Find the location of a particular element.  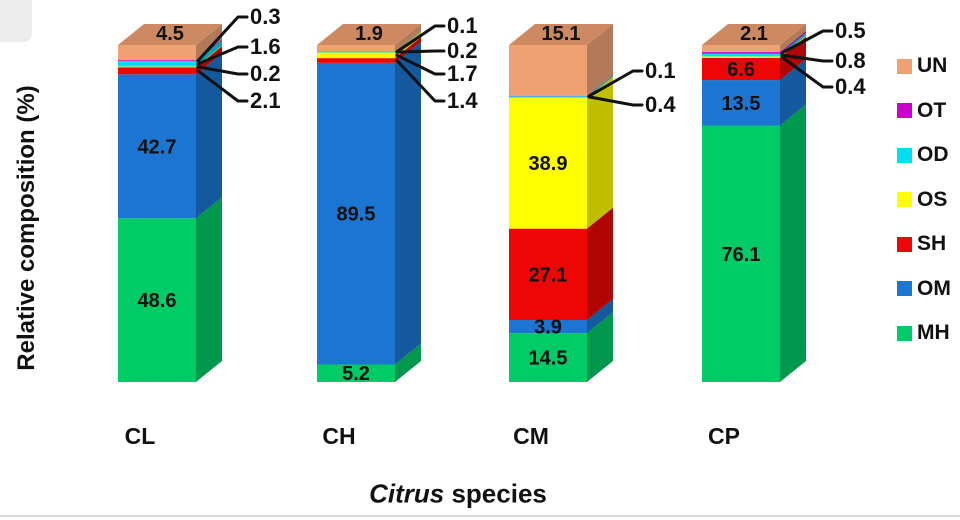

legend-label-MH: MH is located at coordinates (933, 332).